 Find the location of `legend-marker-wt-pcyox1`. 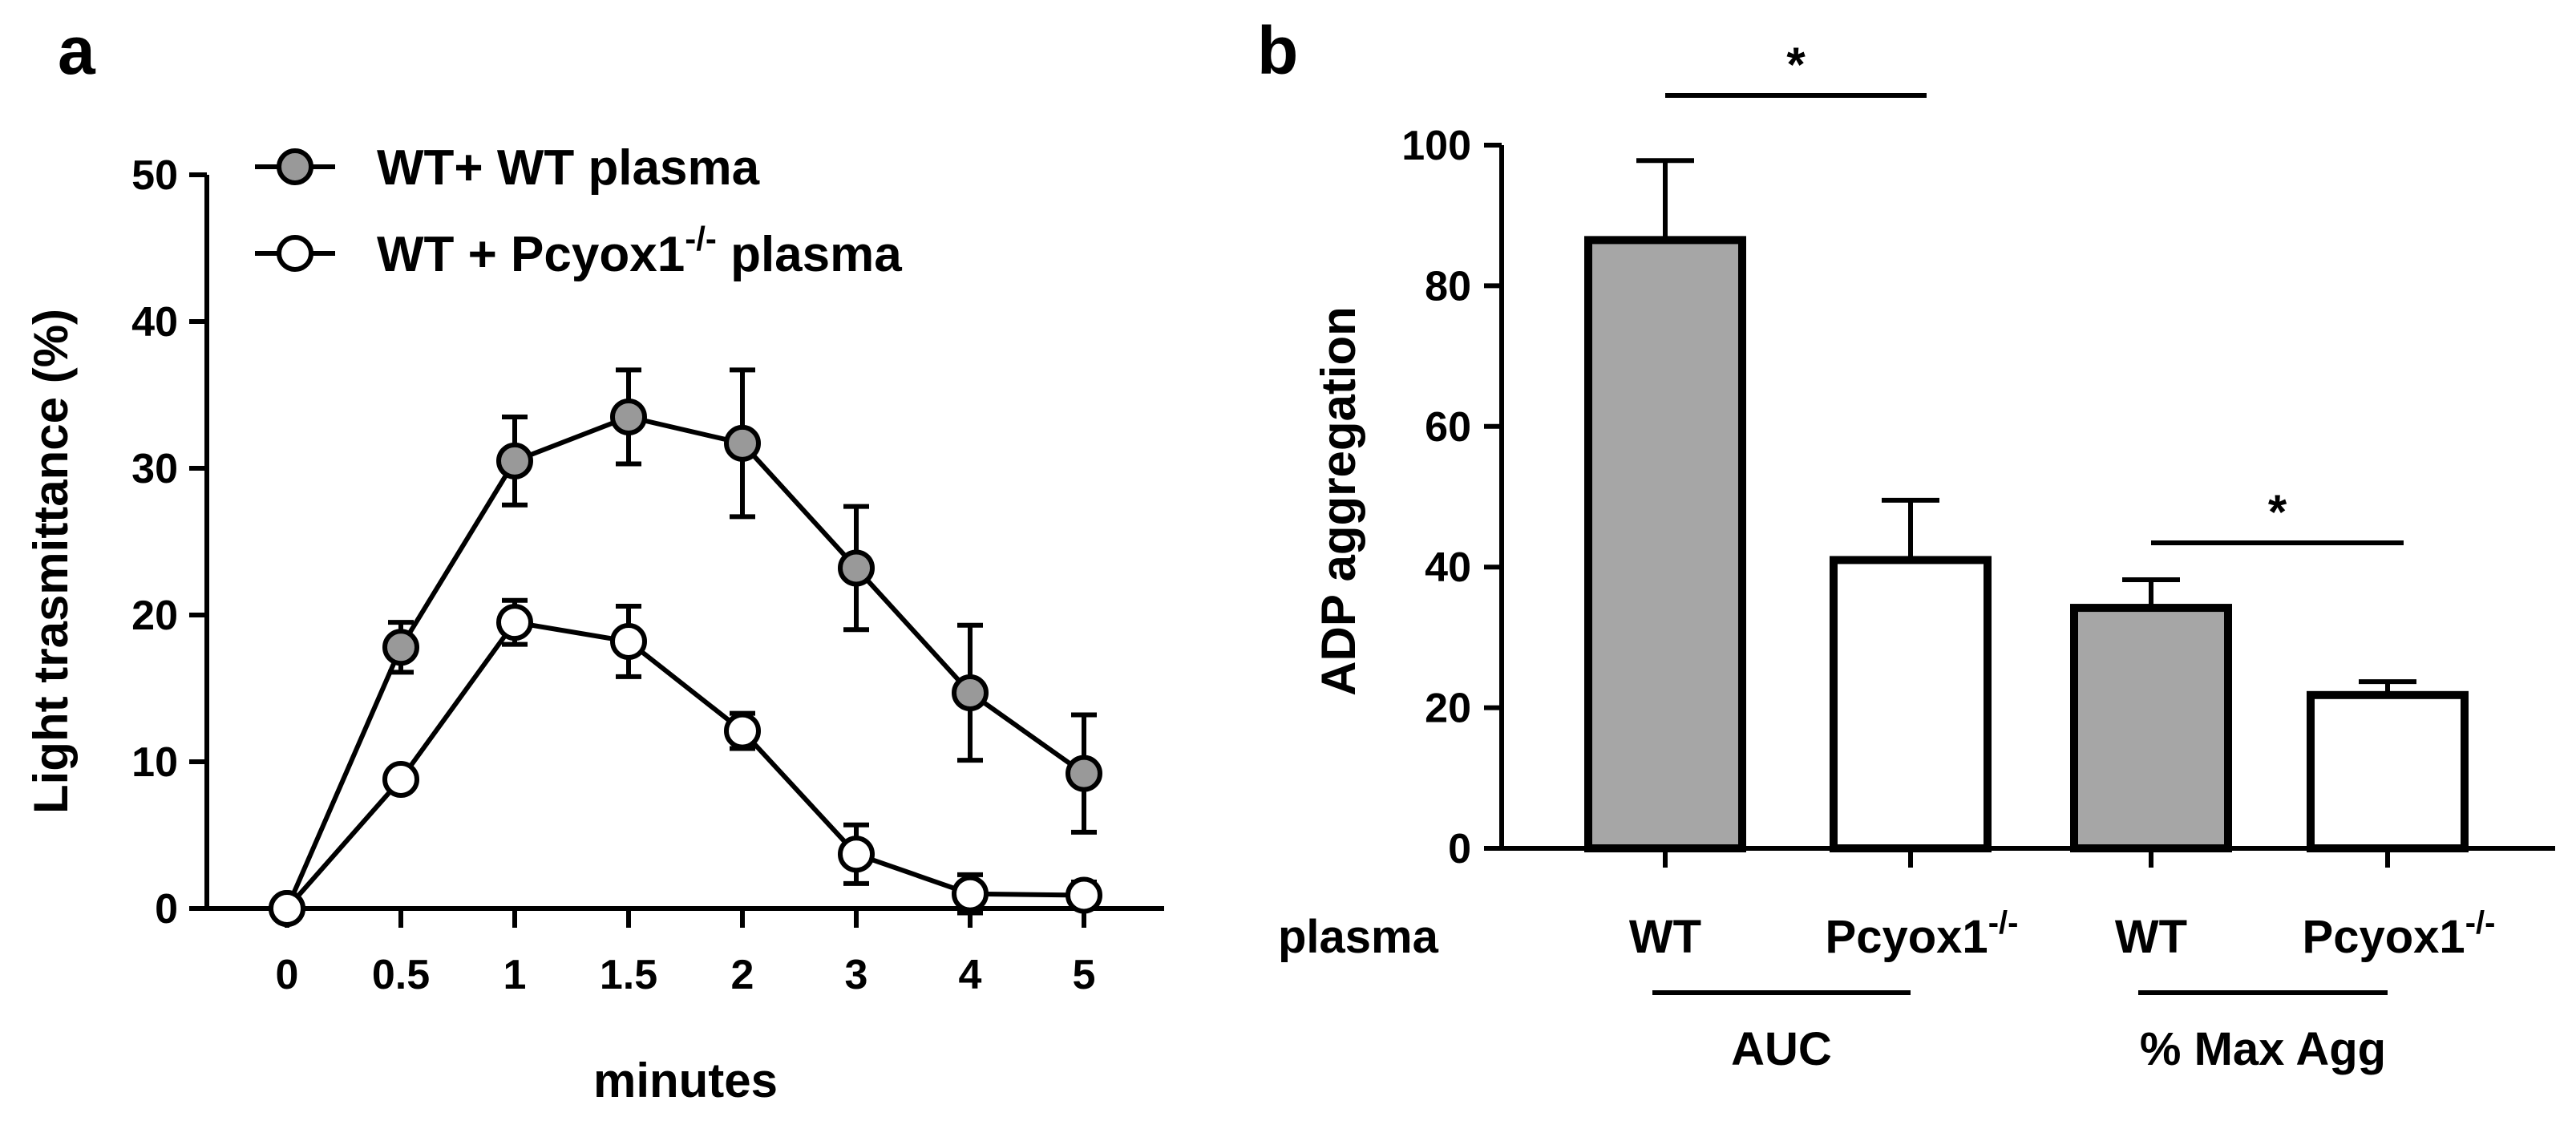

legend-marker-wt-pcyox1 is located at coordinates (295, 253).